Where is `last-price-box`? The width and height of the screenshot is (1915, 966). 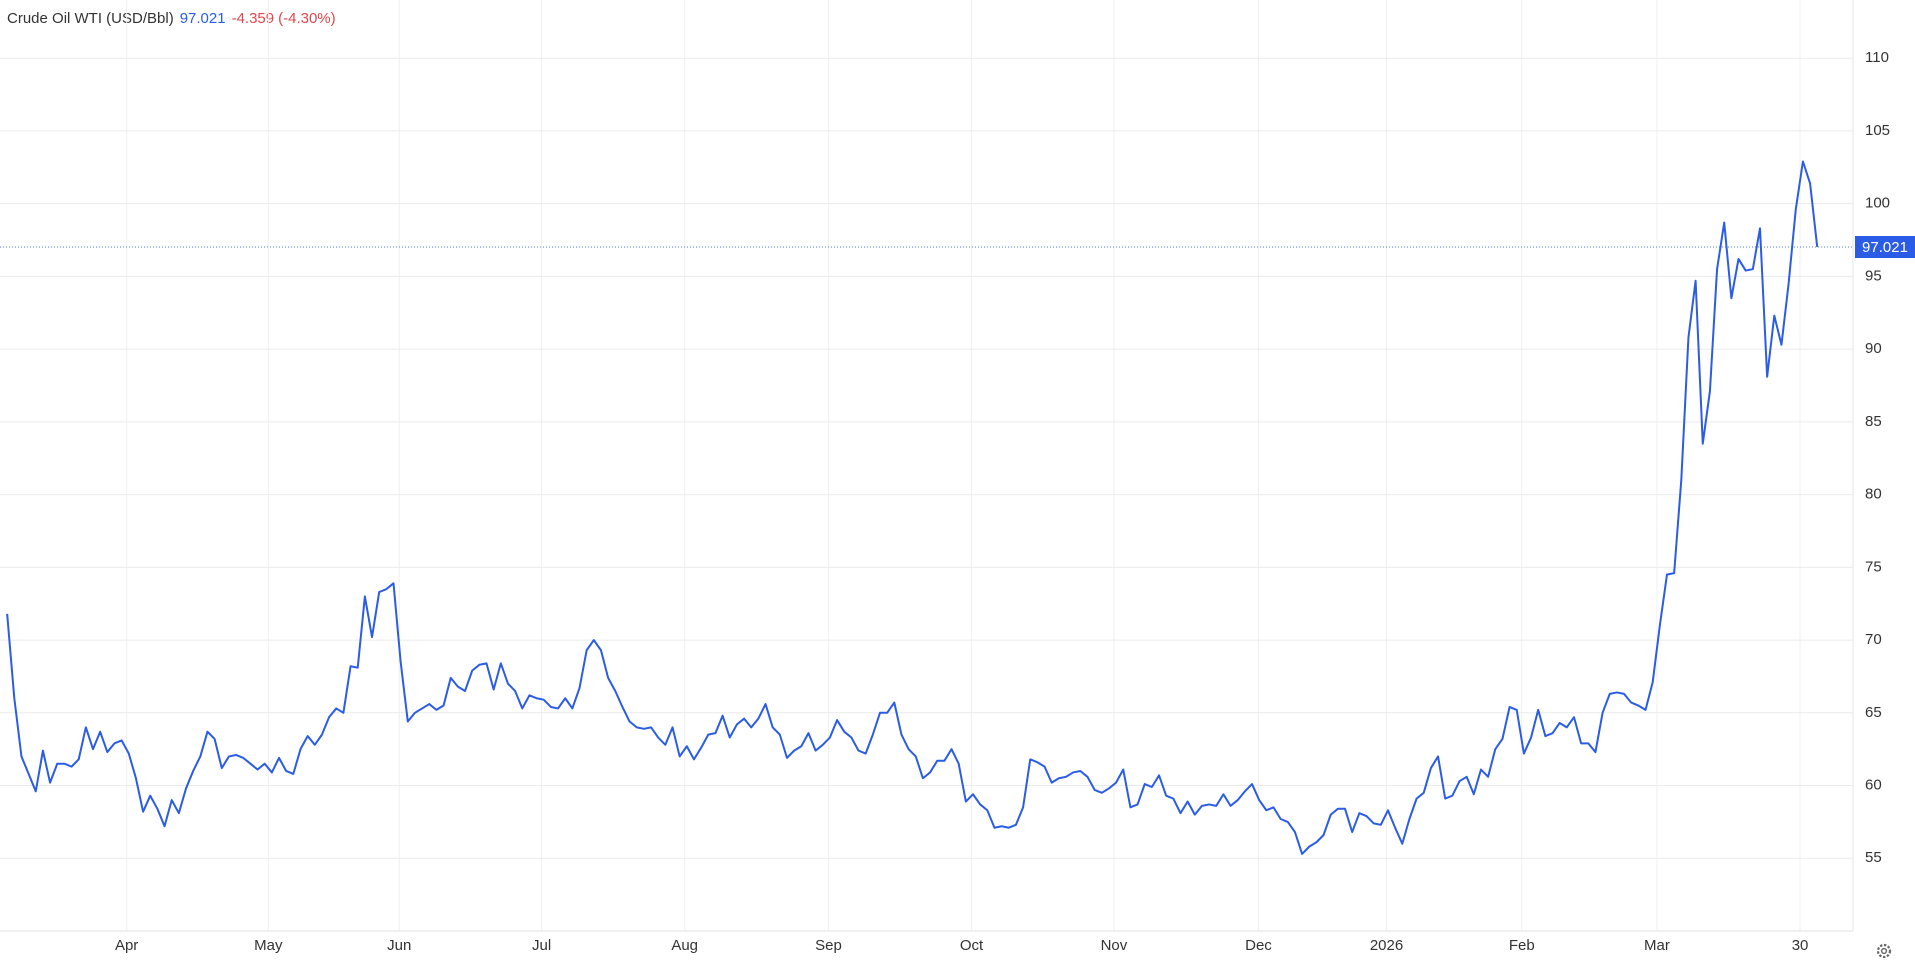 last-price-box is located at coordinates (1885, 246).